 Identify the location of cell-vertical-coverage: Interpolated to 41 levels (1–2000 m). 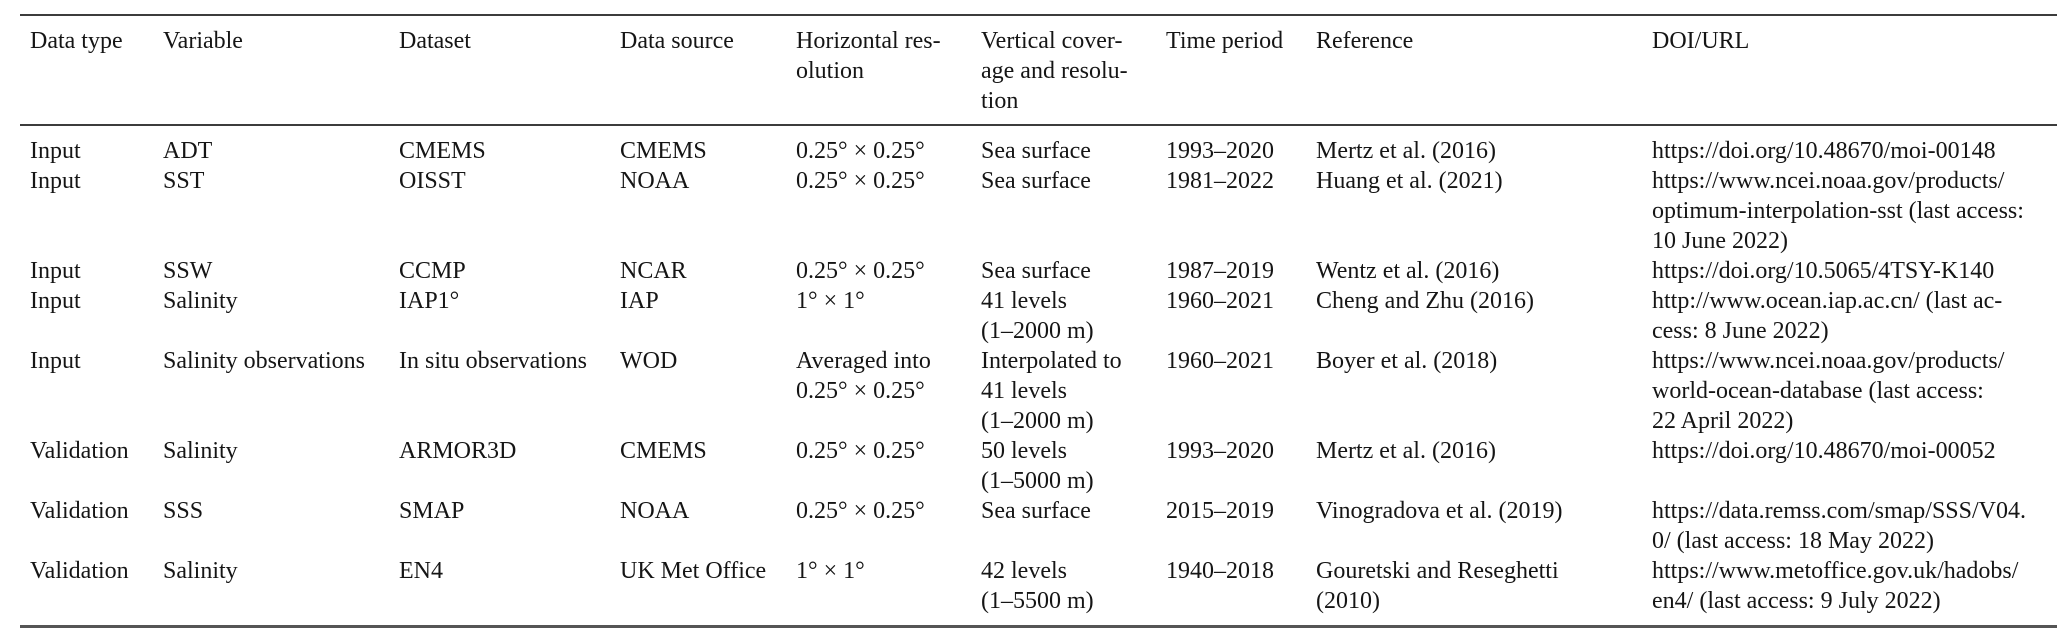
(1051, 391).